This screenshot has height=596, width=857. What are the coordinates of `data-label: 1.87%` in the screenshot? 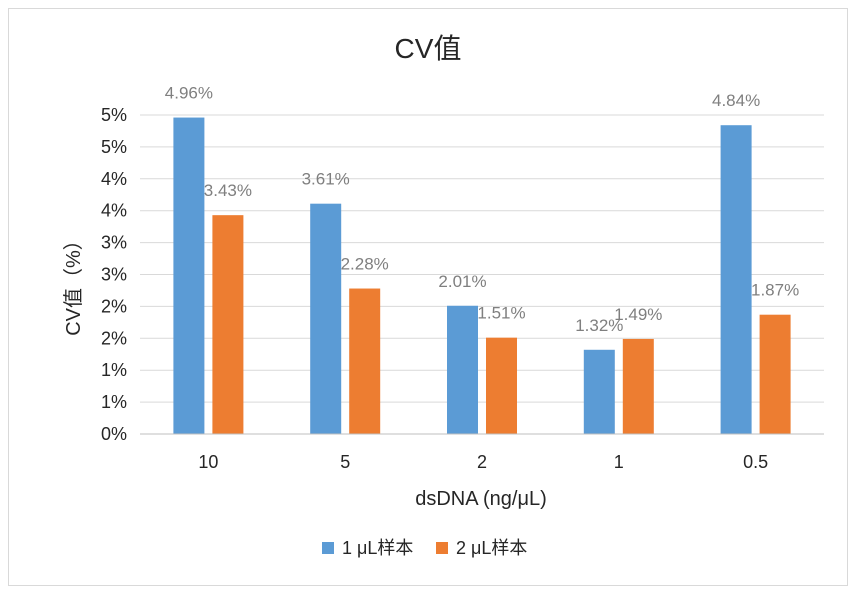 It's located at (775, 290).